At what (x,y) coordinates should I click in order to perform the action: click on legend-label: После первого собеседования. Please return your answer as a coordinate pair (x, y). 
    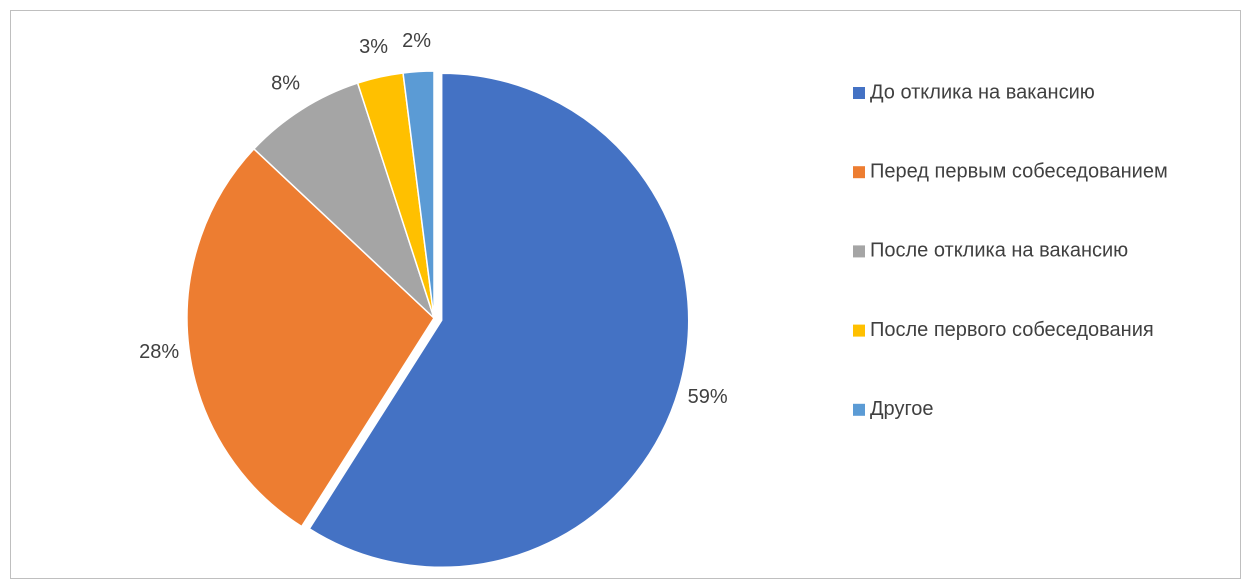
    Looking at the image, I should click on (1012, 330).